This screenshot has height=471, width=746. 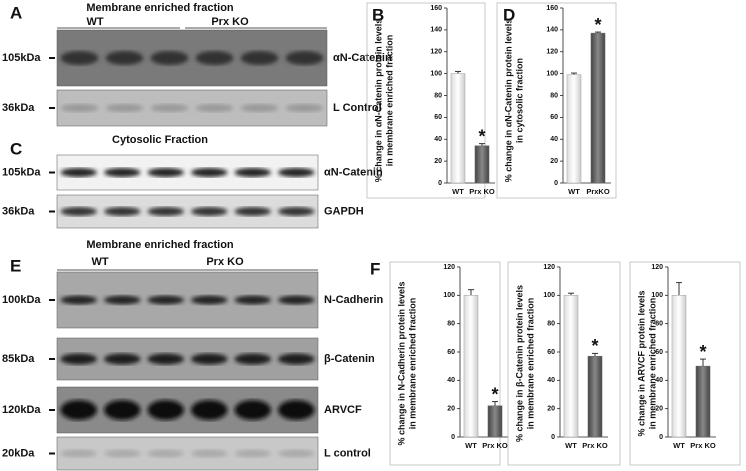 What do you see at coordinates (16, 148) in the screenshot?
I see `panel-letter: C` at bounding box center [16, 148].